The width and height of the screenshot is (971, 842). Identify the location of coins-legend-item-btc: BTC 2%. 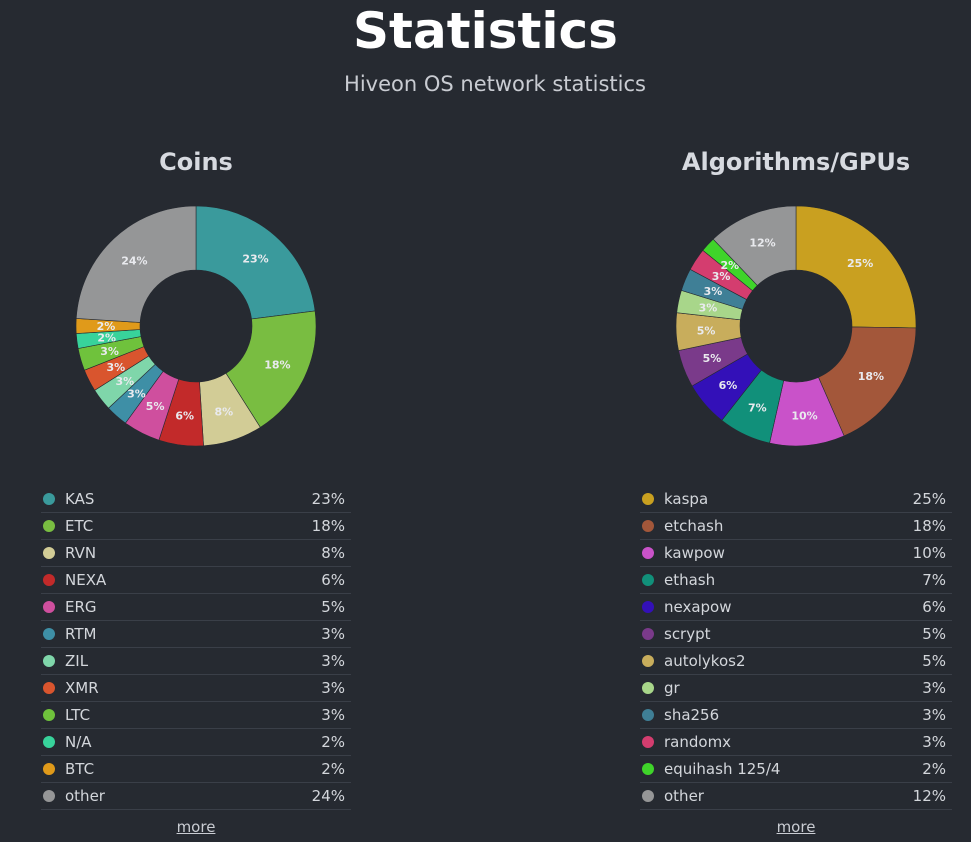
(196, 769).